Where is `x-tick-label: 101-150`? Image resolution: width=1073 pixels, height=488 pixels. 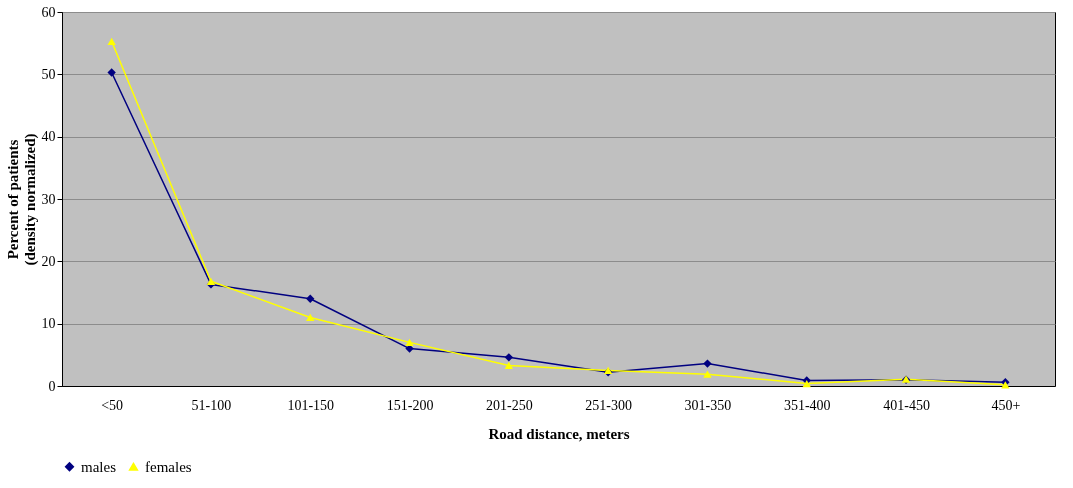
x-tick-label: 101-150 is located at coordinates (311, 405).